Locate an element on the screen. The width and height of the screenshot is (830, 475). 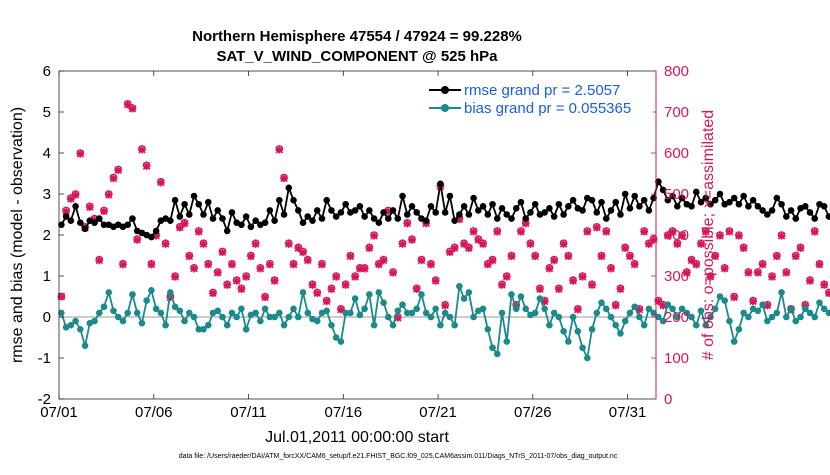
y-right-tick-label: 500 is located at coordinates (676, 194).